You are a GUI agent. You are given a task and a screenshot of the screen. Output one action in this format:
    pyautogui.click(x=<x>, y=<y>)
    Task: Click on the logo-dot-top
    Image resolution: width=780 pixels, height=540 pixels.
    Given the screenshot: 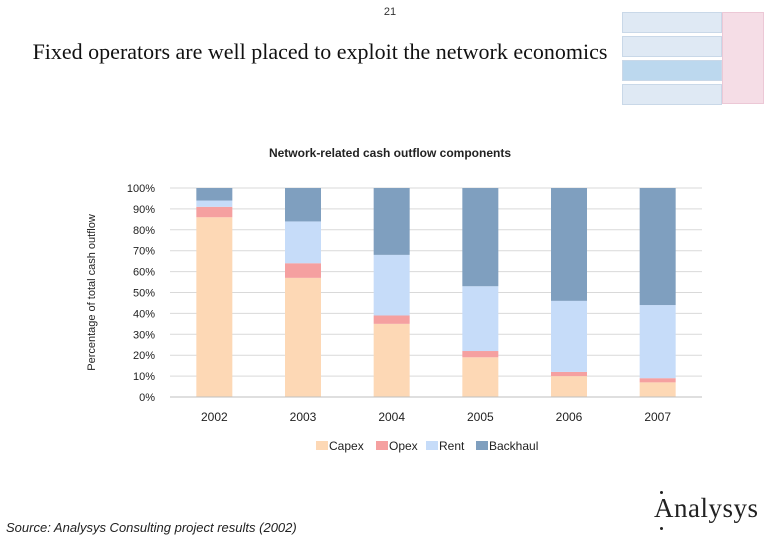 What is the action you would take?
    pyautogui.click(x=661, y=492)
    